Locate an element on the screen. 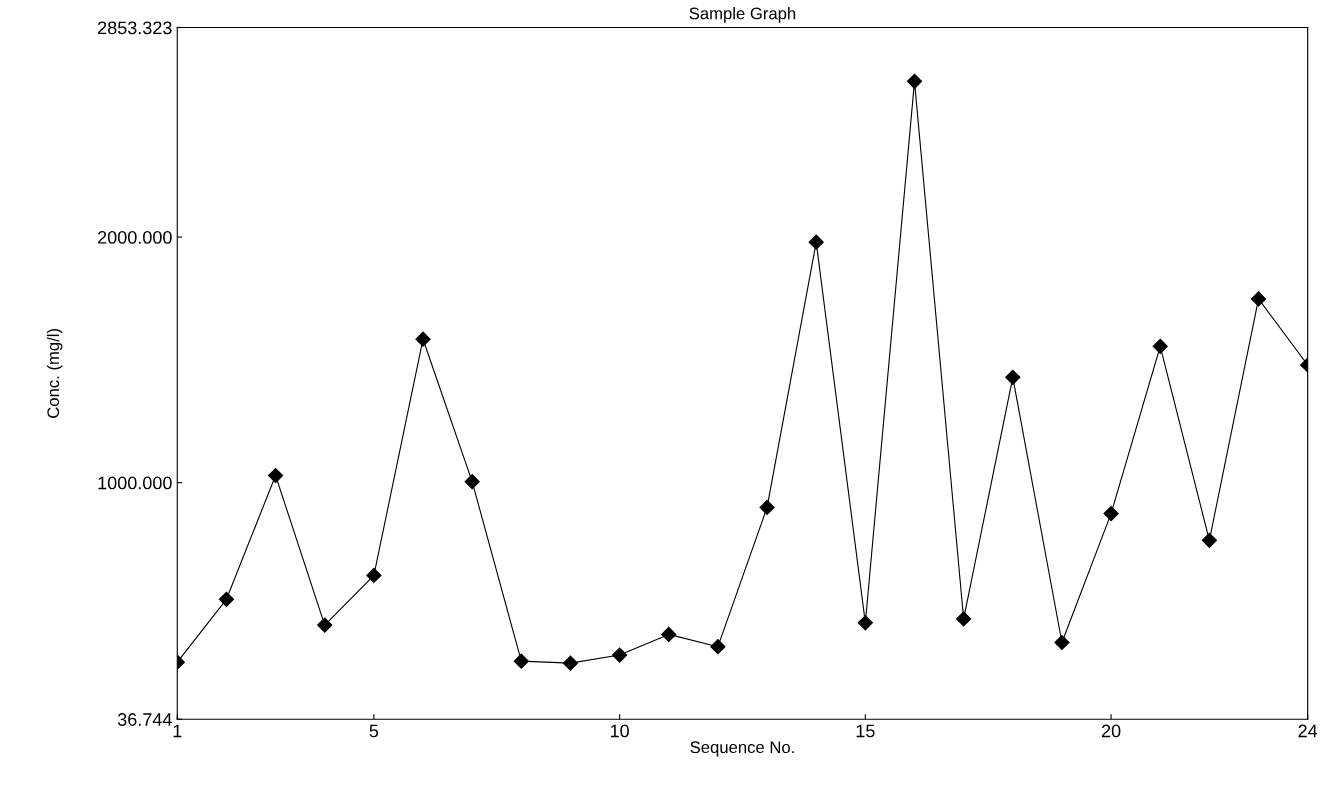 The width and height of the screenshot is (1333, 786). x-tick-label: 1 is located at coordinates (177, 731).